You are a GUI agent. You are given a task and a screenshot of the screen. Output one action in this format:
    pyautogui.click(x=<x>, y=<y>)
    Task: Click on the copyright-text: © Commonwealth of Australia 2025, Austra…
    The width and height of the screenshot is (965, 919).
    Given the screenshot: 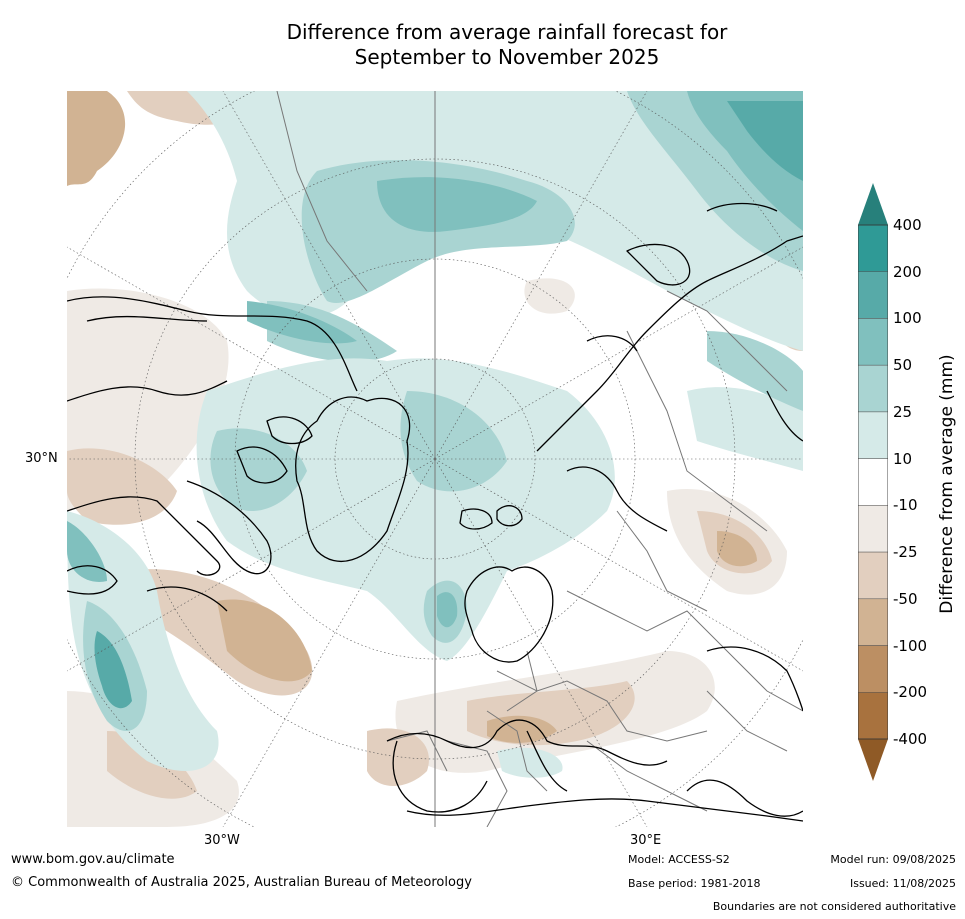 What is the action you would take?
    pyautogui.click(x=241, y=882)
    